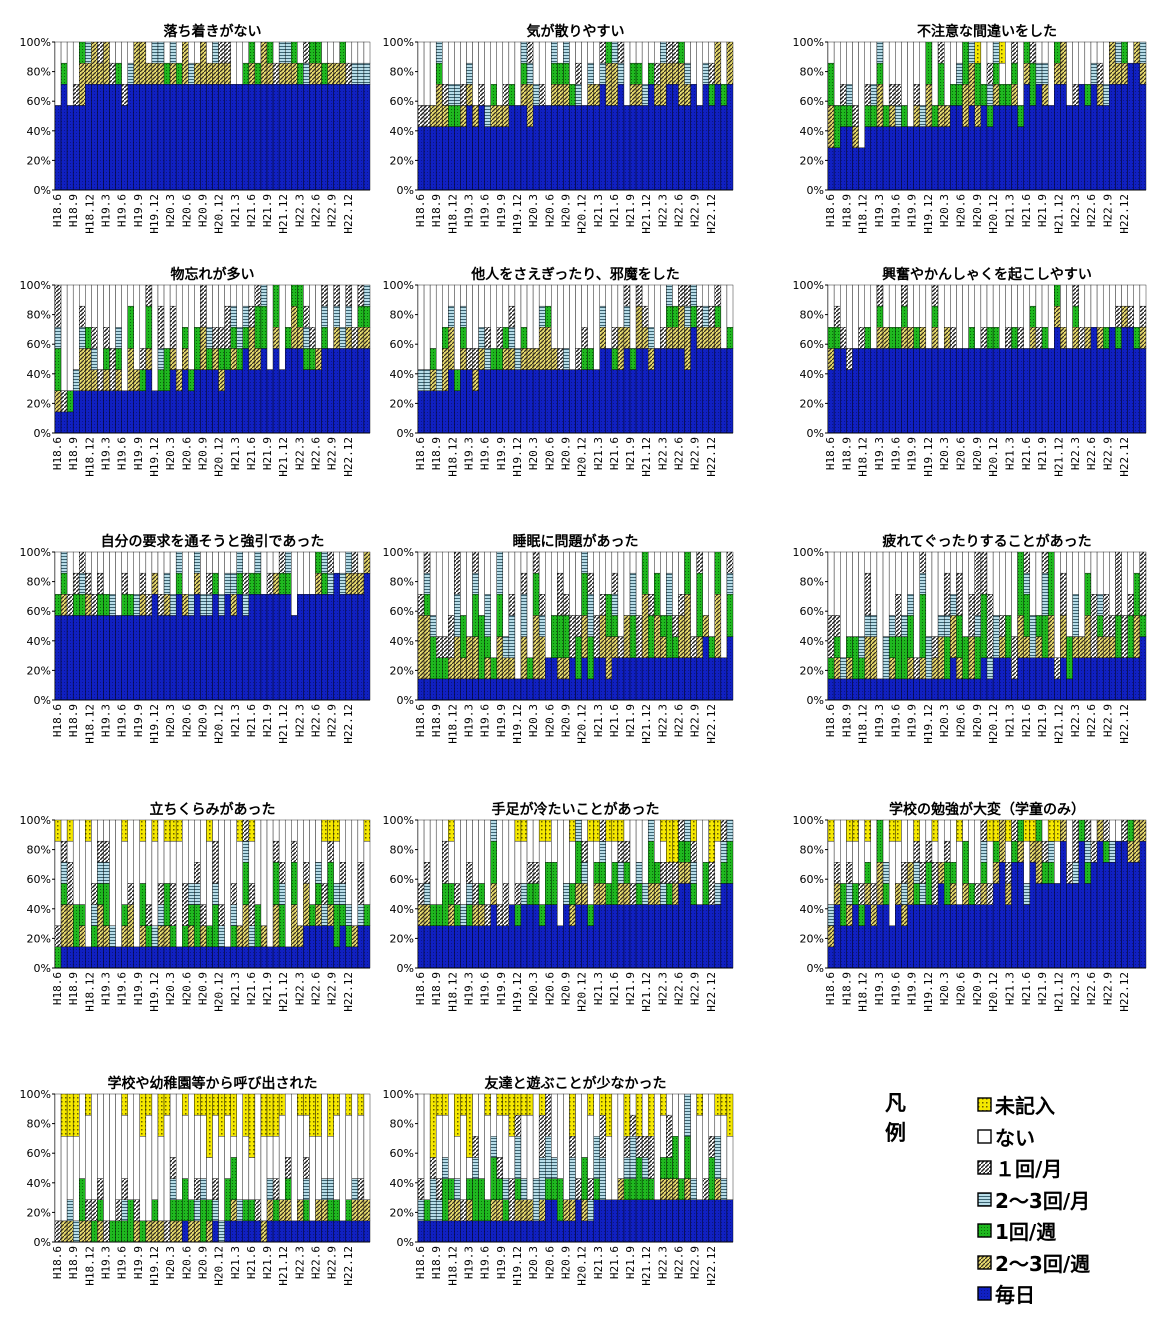 This screenshot has width=1157, height=1326. I want to click on x-tick-label: H20.12, so click(582, 992).